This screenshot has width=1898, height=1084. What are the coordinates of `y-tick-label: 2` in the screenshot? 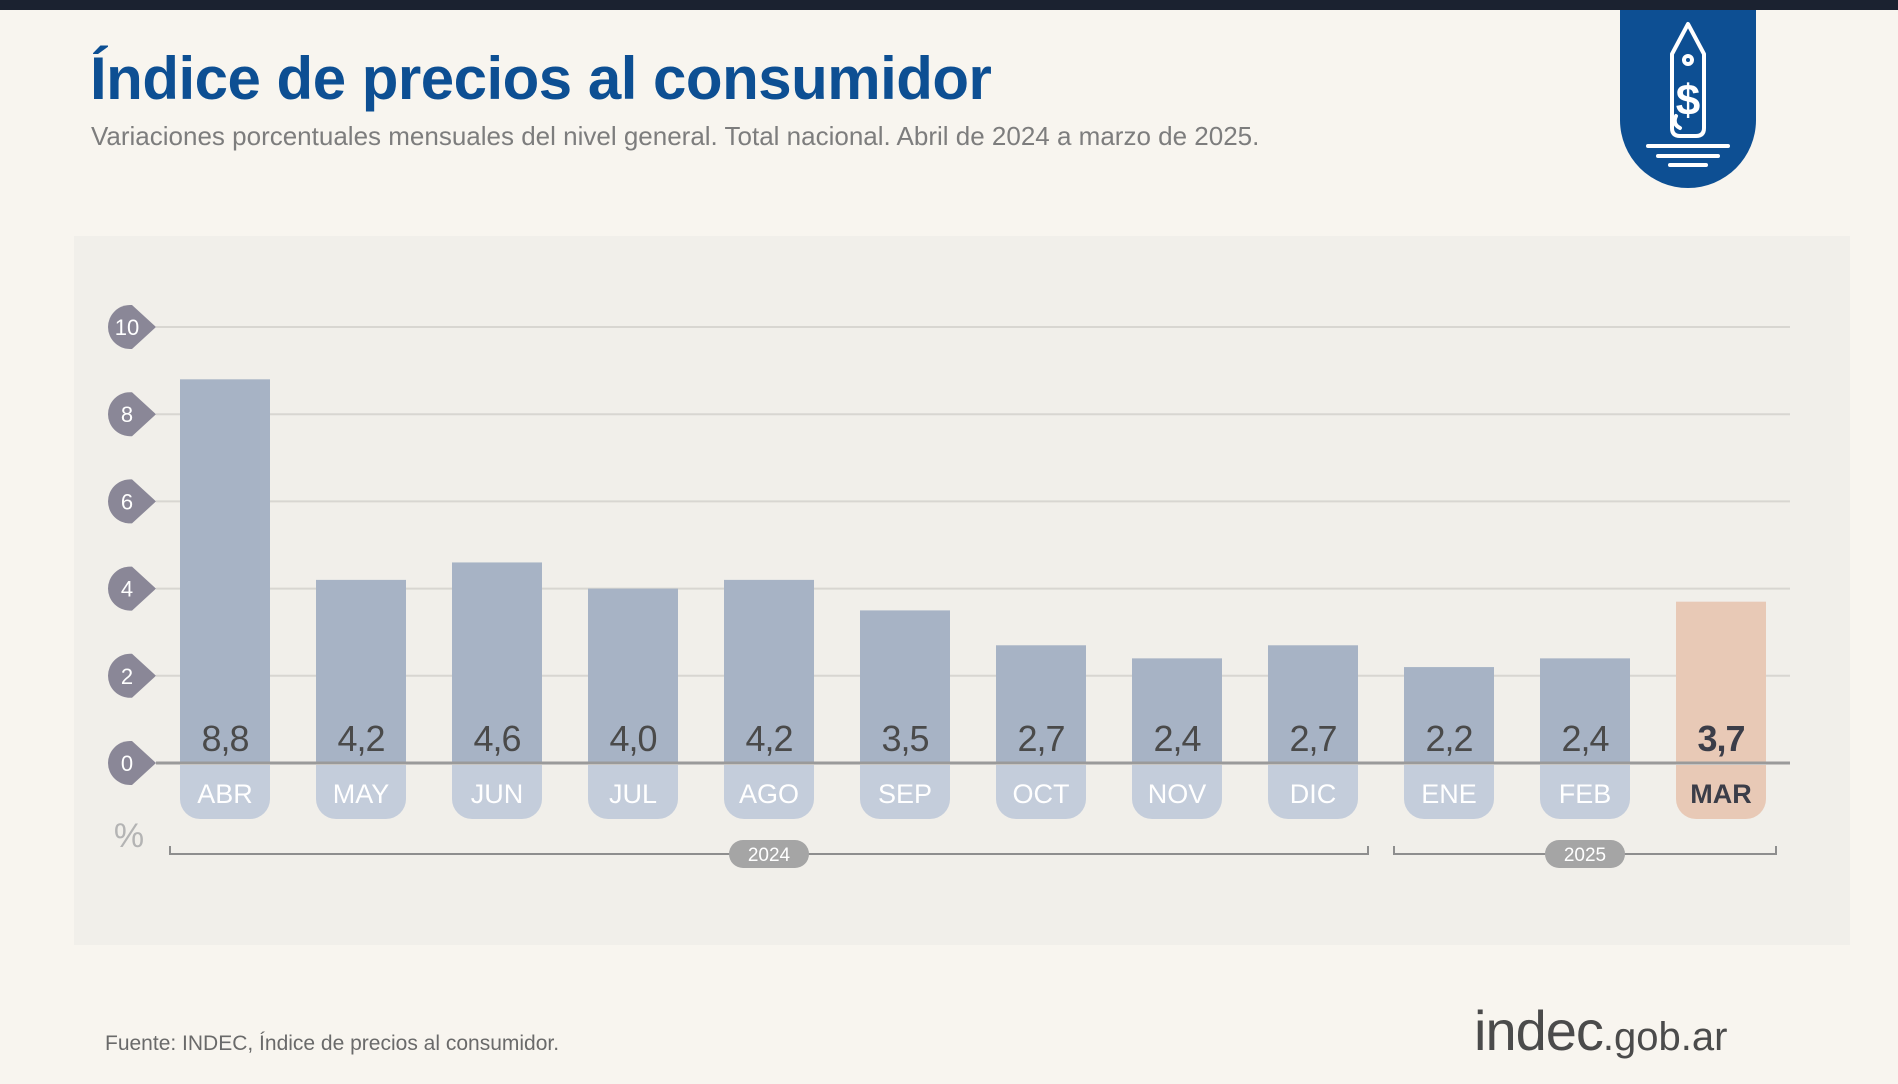 It's located at (127, 676).